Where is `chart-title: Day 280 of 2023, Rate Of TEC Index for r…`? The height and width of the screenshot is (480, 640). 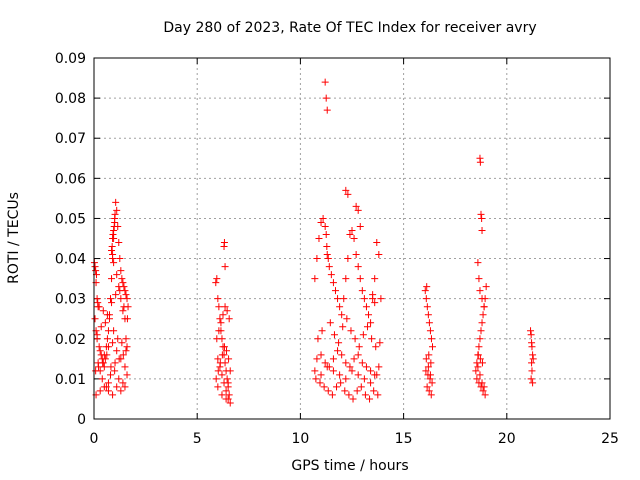
chart-title: Day 280 of 2023, Rate Of TEC Index for r… is located at coordinates (349, 28).